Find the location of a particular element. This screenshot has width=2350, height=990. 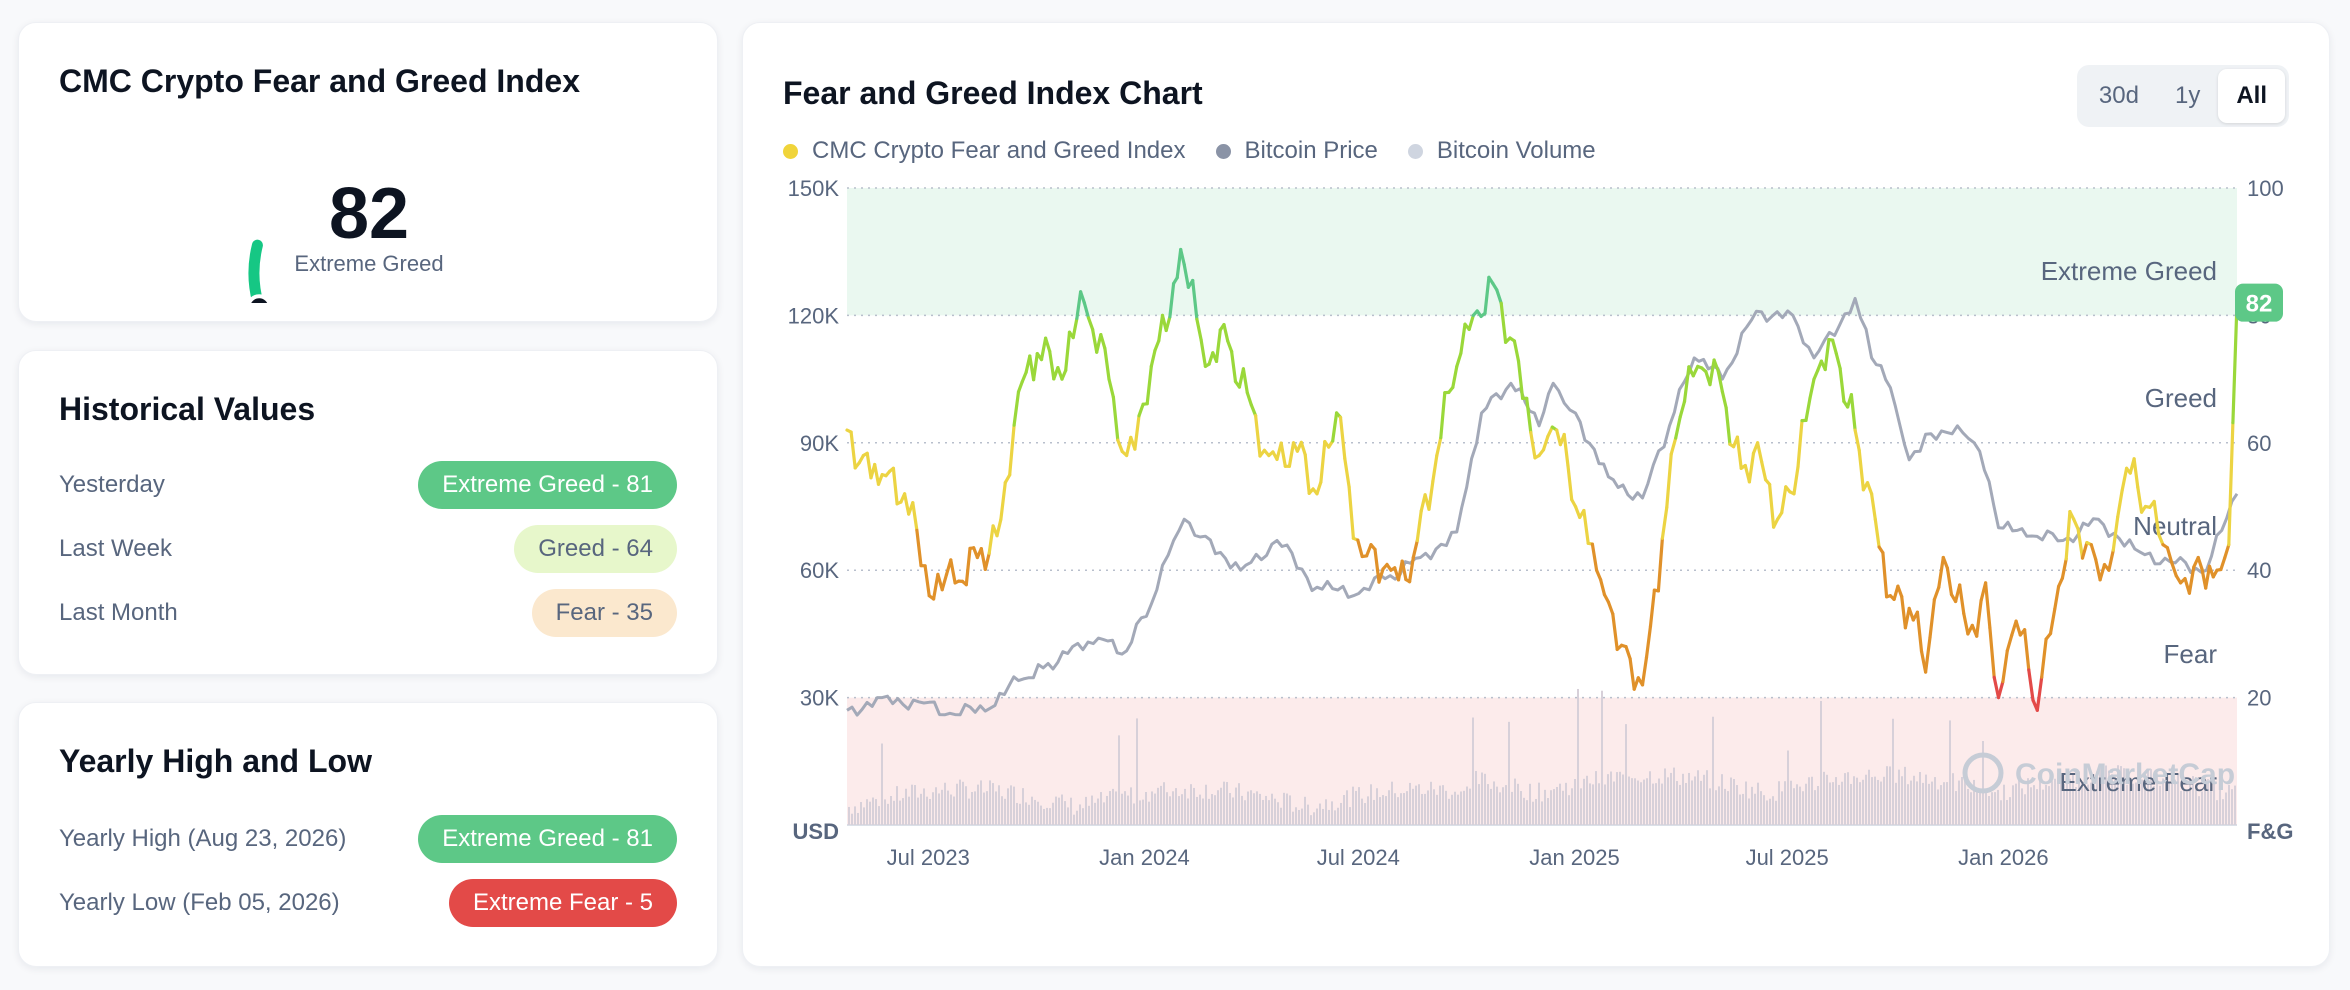

timeframe-all-button: All is located at coordinates (2251, 96).